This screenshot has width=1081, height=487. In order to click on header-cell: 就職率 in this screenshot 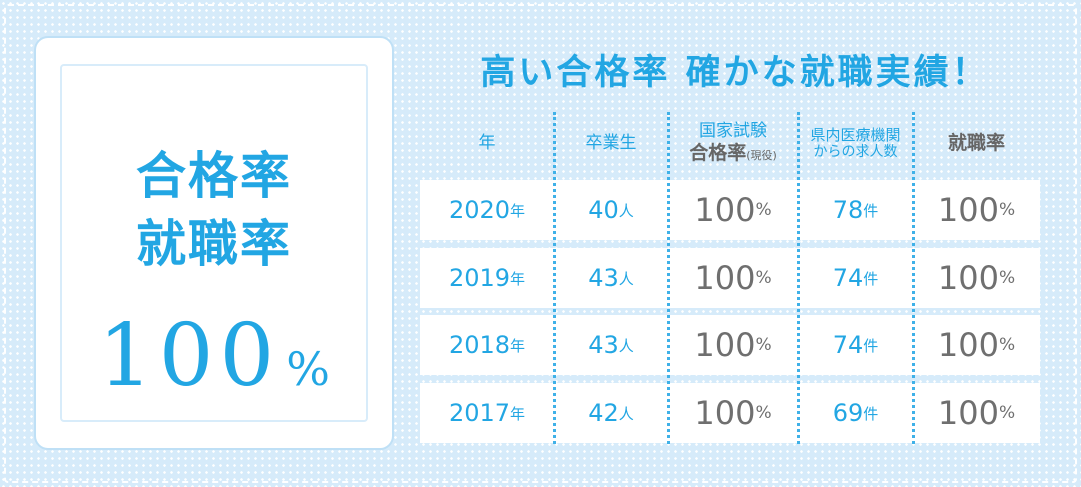, I will do `click(976, 143)`.